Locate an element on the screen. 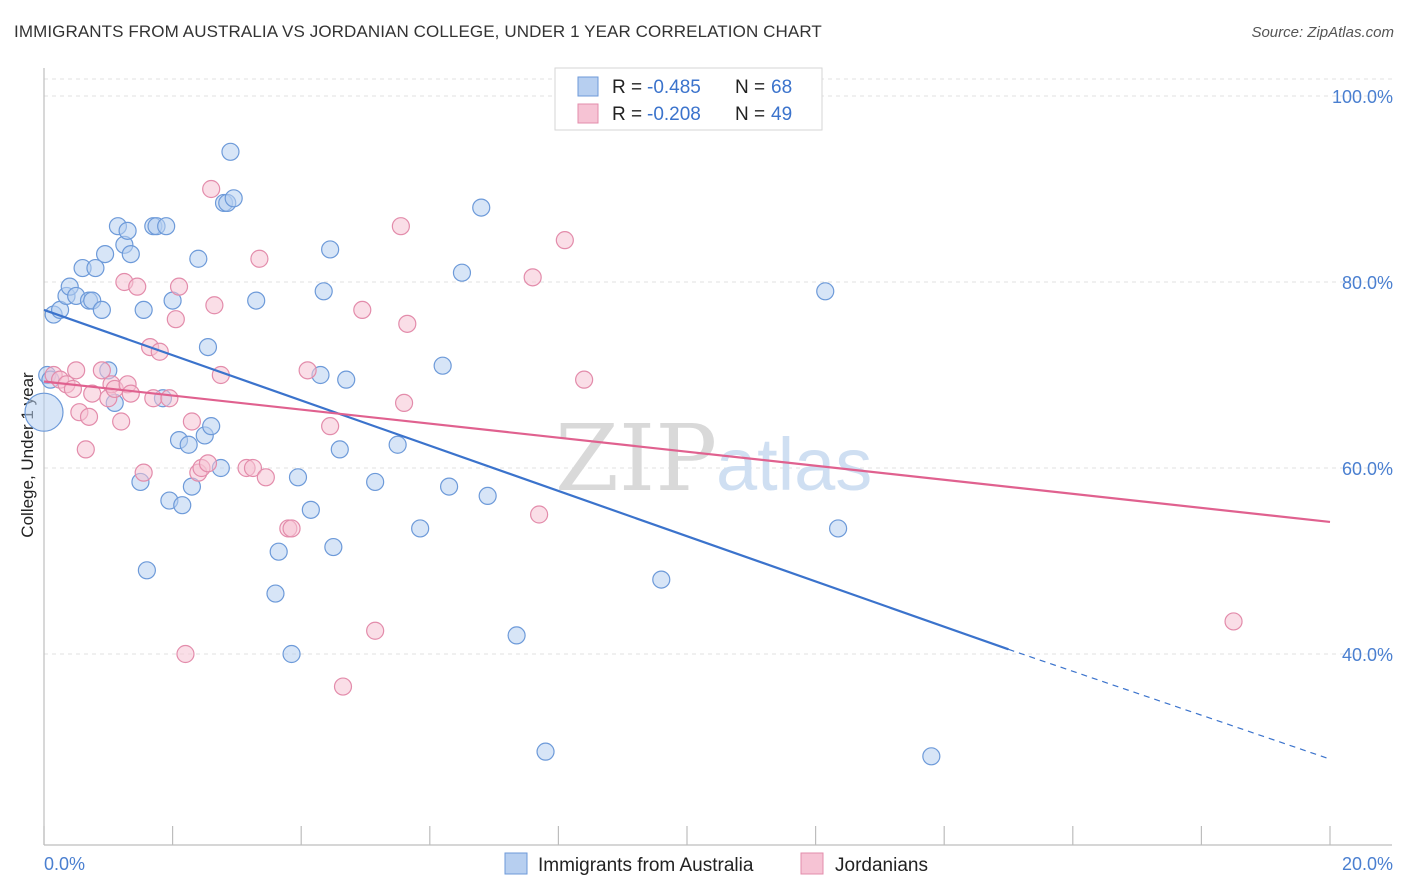  legend-r-value-2: -0.208 is located at coordinates (674, 114).